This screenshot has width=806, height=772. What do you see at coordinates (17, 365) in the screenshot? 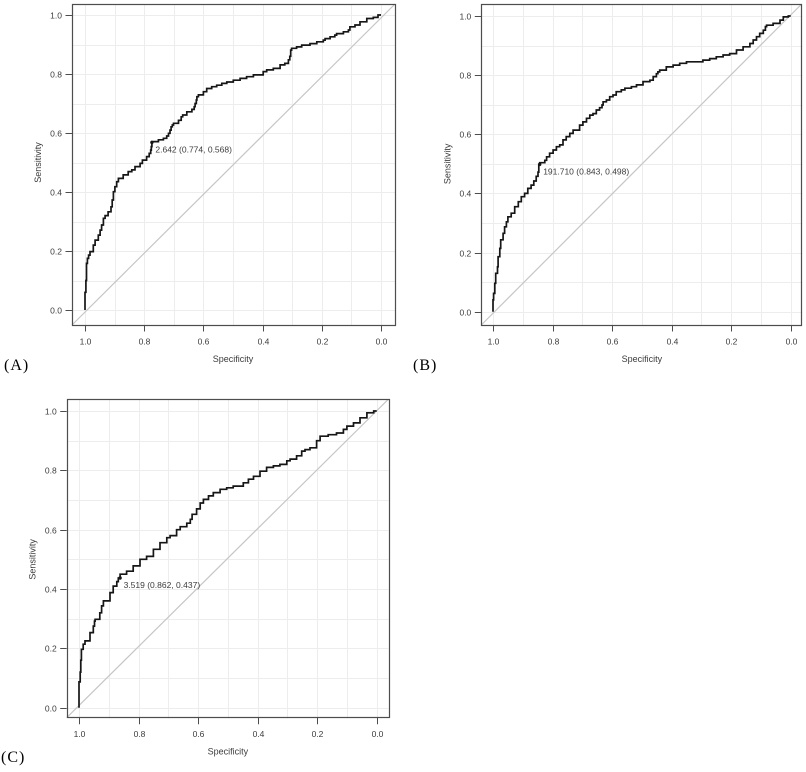
I see `panel-label-a: (A)` at bounding box center [17, 365].